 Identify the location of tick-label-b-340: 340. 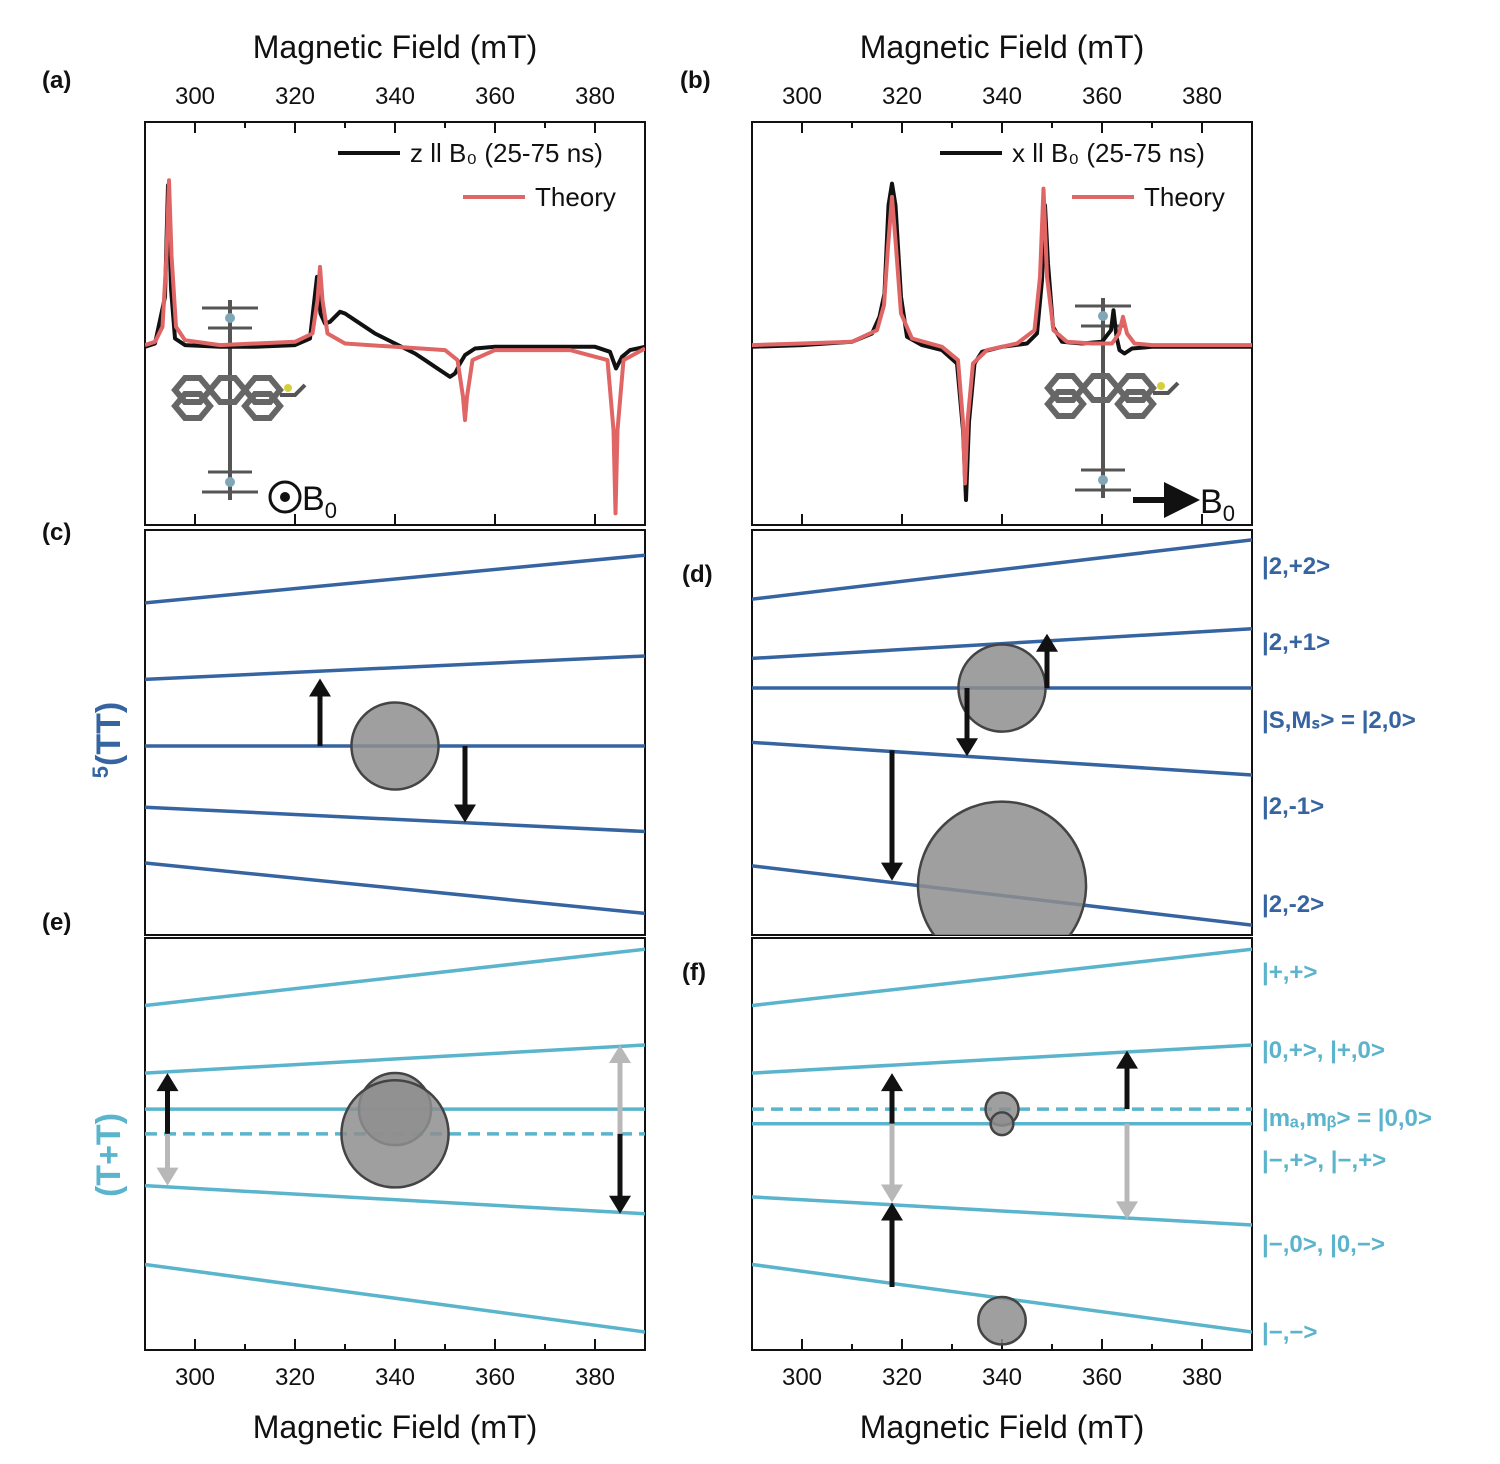
(1002, 96).